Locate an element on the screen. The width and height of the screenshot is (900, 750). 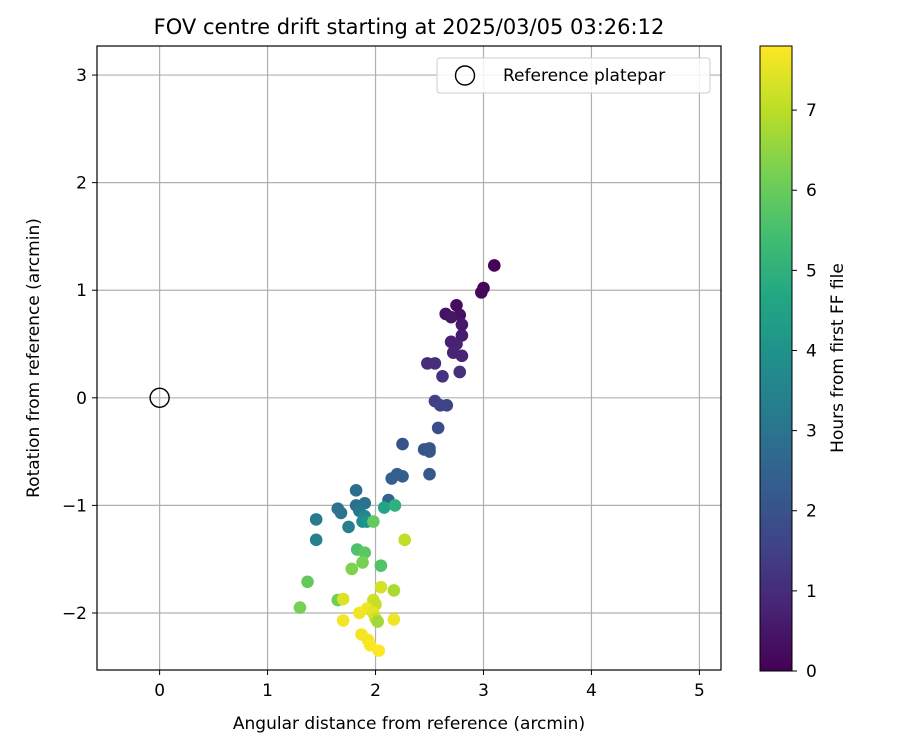
colorbar: 0 1 2 3 4 5 6 7 is located at coordinates (788, 363).